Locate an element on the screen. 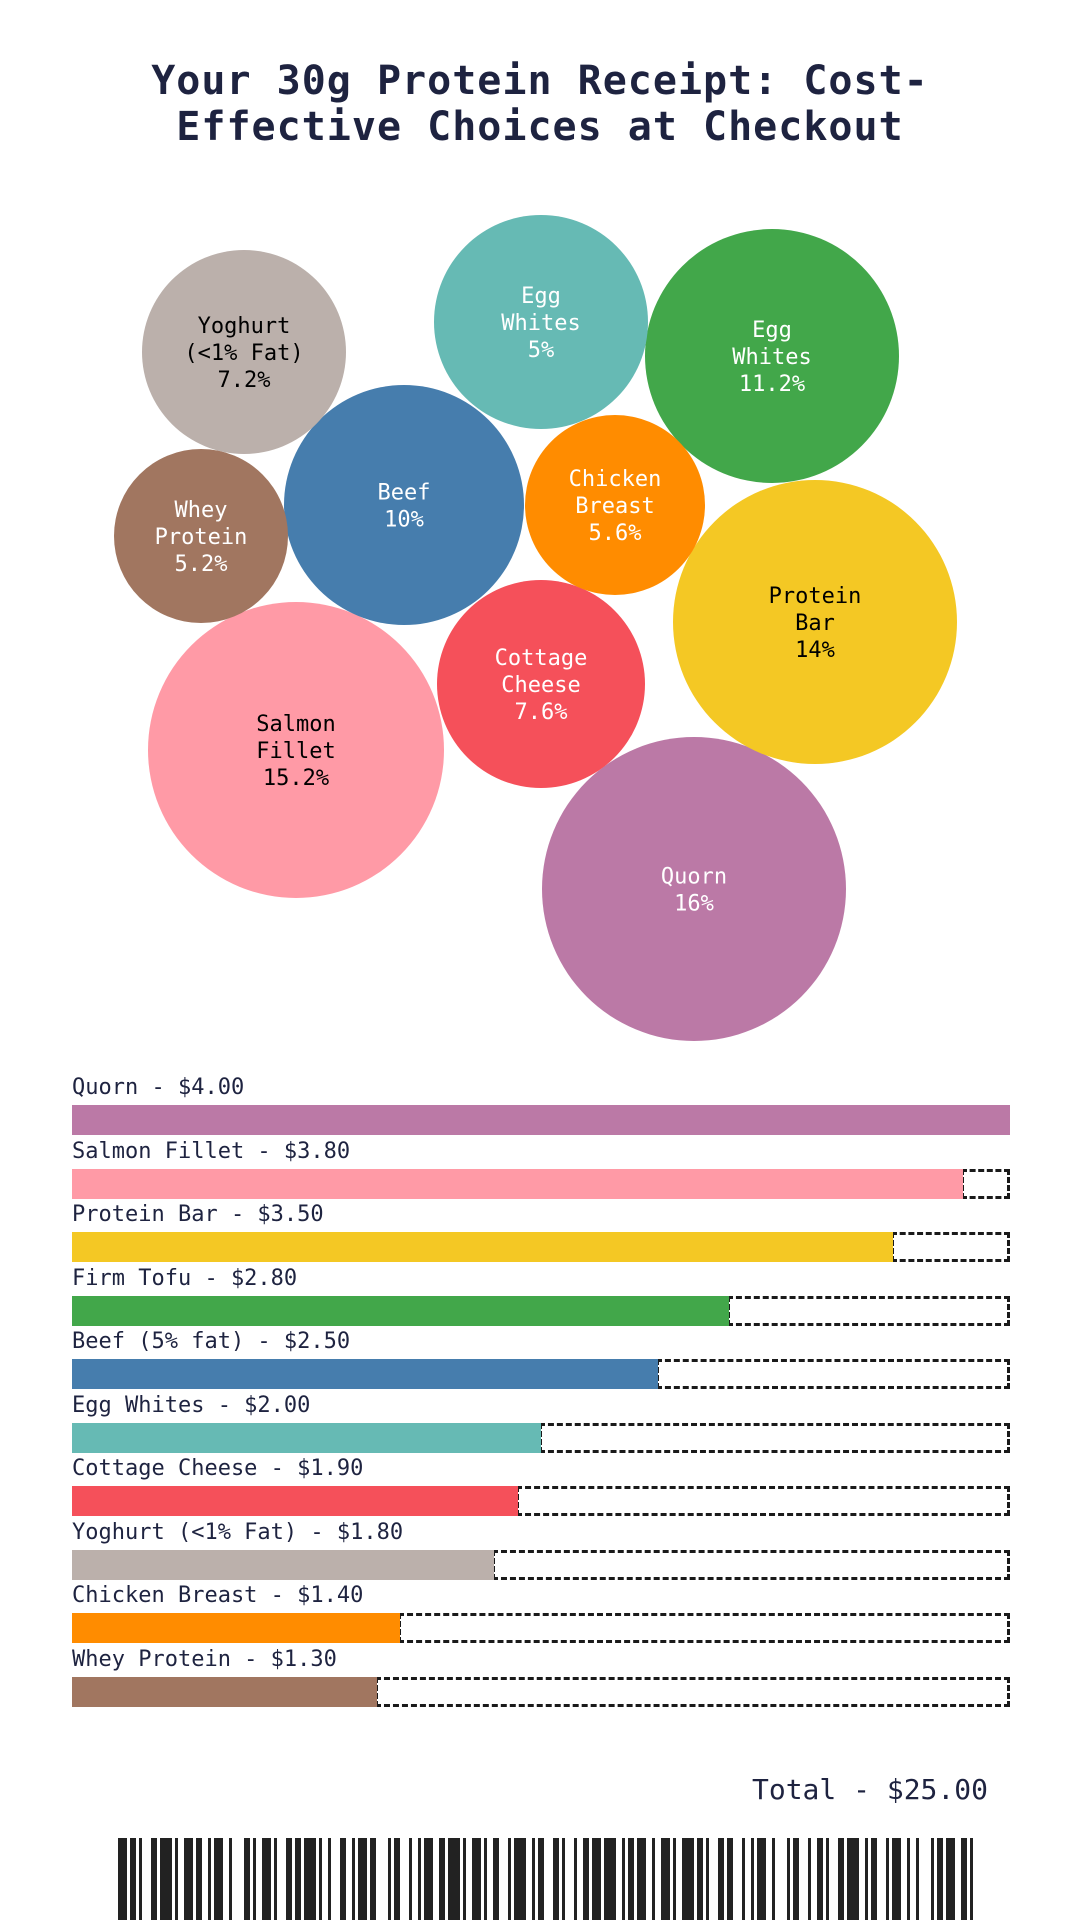 The width and height of the screenshot is (1080, 1920). bubble: Egg Whites 11.2% is located at coordinates (772, 356).